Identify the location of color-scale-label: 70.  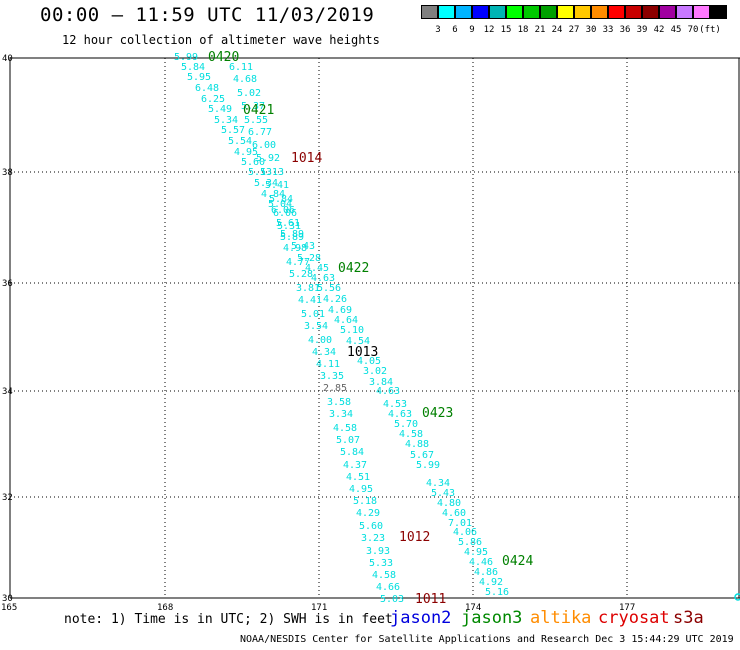
(693, 30).